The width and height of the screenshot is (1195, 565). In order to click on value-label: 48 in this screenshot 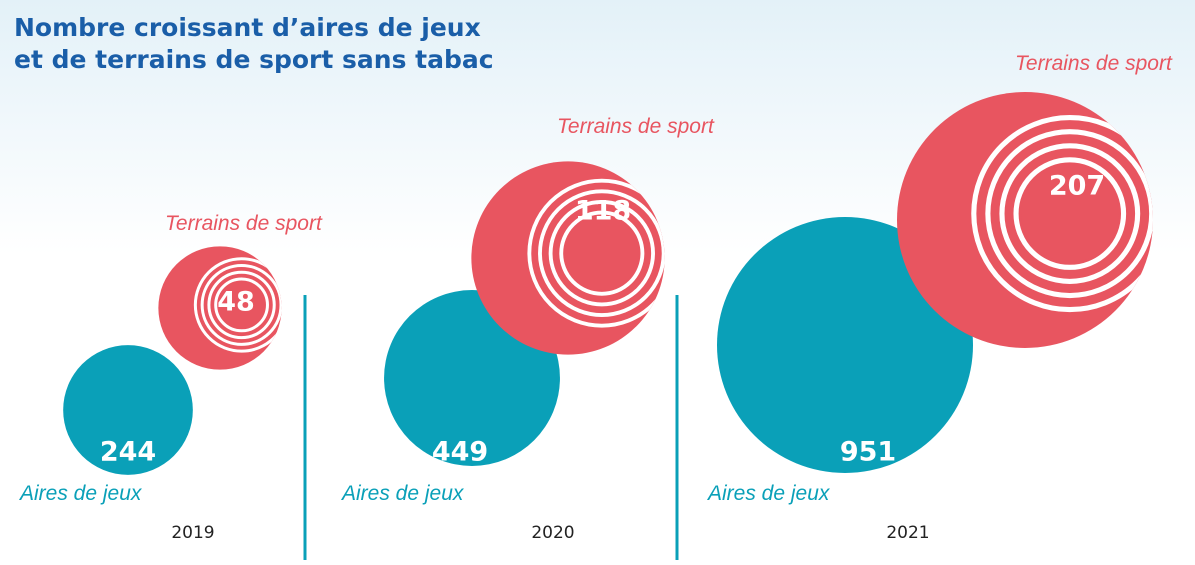, I will do `click(236, 302)`.